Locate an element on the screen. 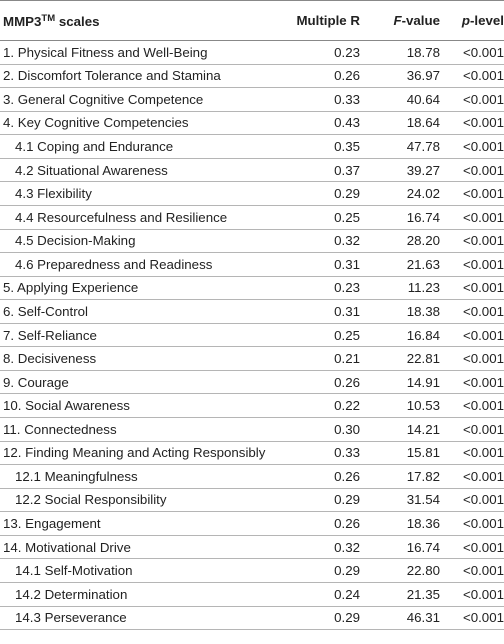  table-row: 8. Decisiveness 0.21 22.81 <0.001 is located at coordinates (252, 358).